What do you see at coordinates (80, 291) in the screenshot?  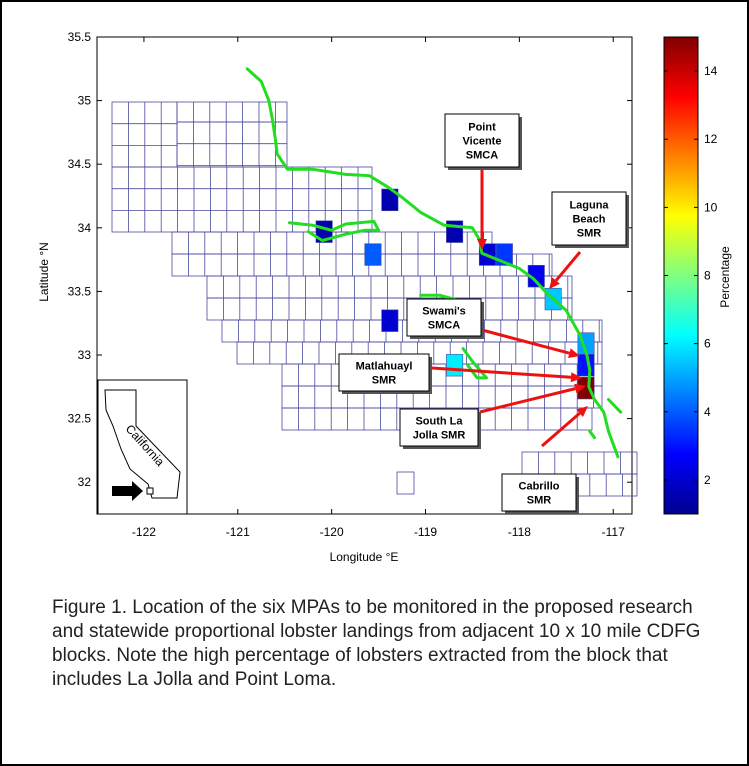 I see `y-tick-label: 33.5` at bounding box center [80, 291].